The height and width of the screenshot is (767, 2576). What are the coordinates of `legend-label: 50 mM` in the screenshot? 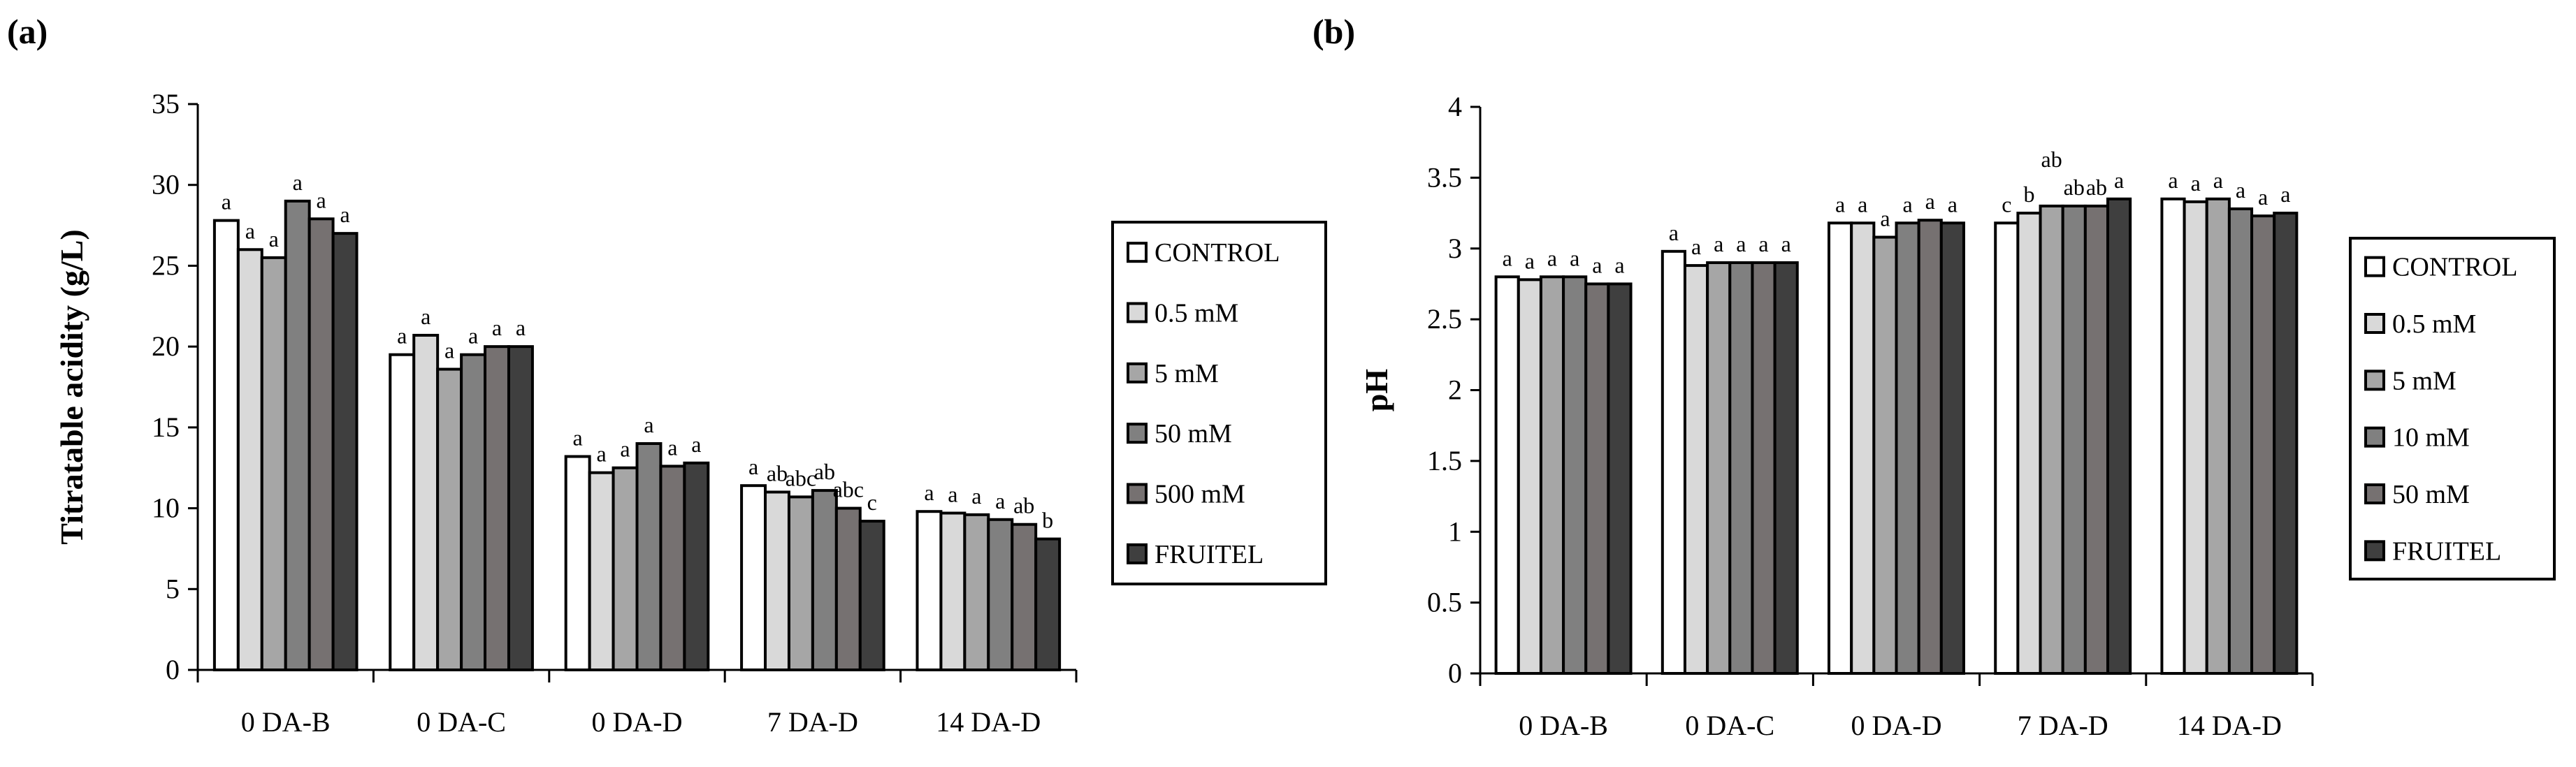 It's located at (2431, 494).